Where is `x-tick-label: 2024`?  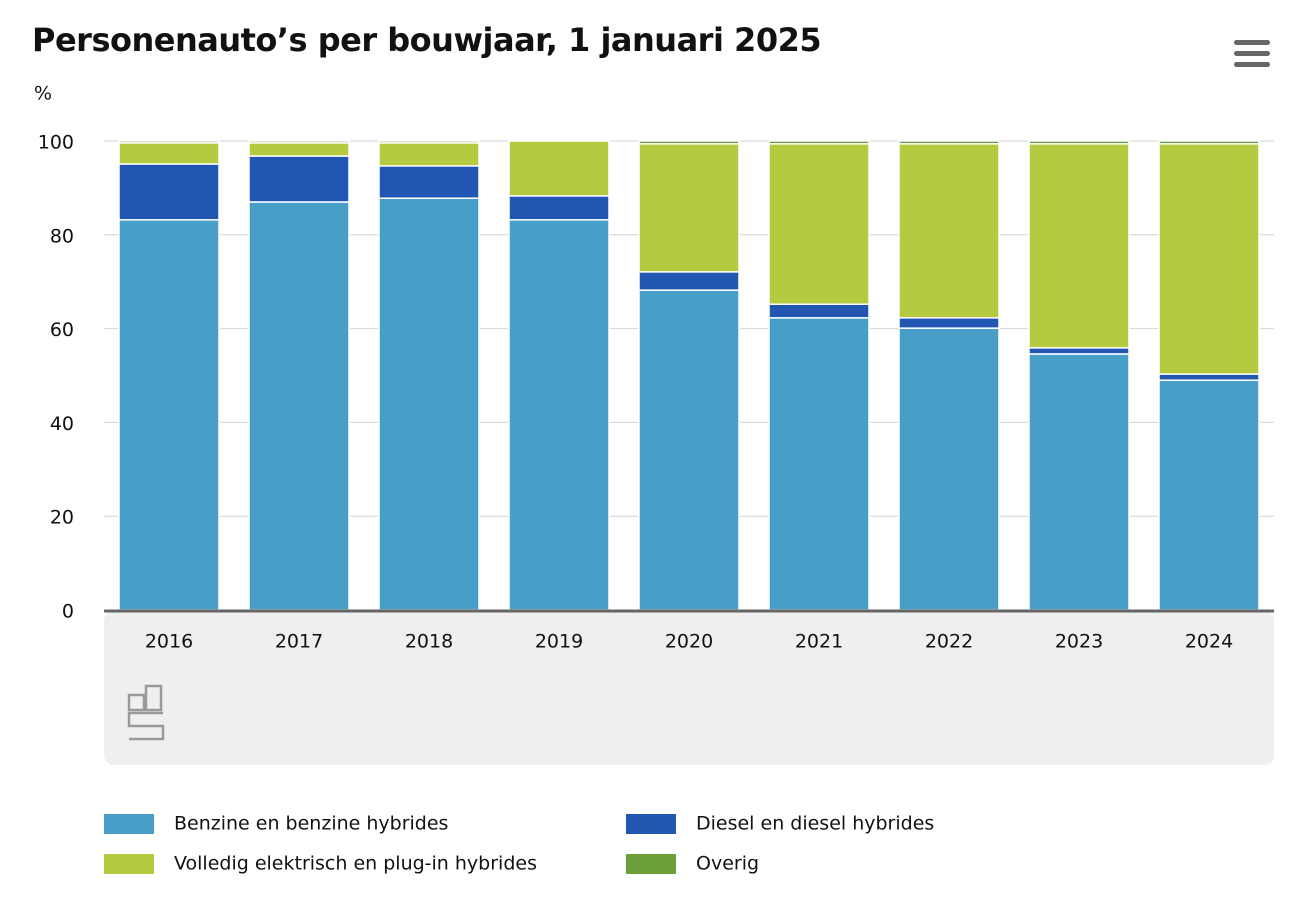
x-tick-label: 2024 is located at coordinates (1209, 642).